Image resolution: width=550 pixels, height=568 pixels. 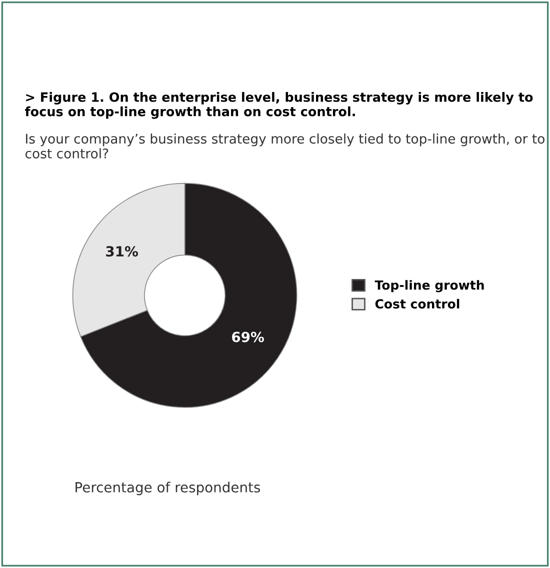 What do you see at coordinates (278, 105) in the screenshot?
I see `chart-title: > Figure 1. On the enterprise level, business strategy is more likely to focus on top-line growth than on cost control.` at bounding box center [278, 105].